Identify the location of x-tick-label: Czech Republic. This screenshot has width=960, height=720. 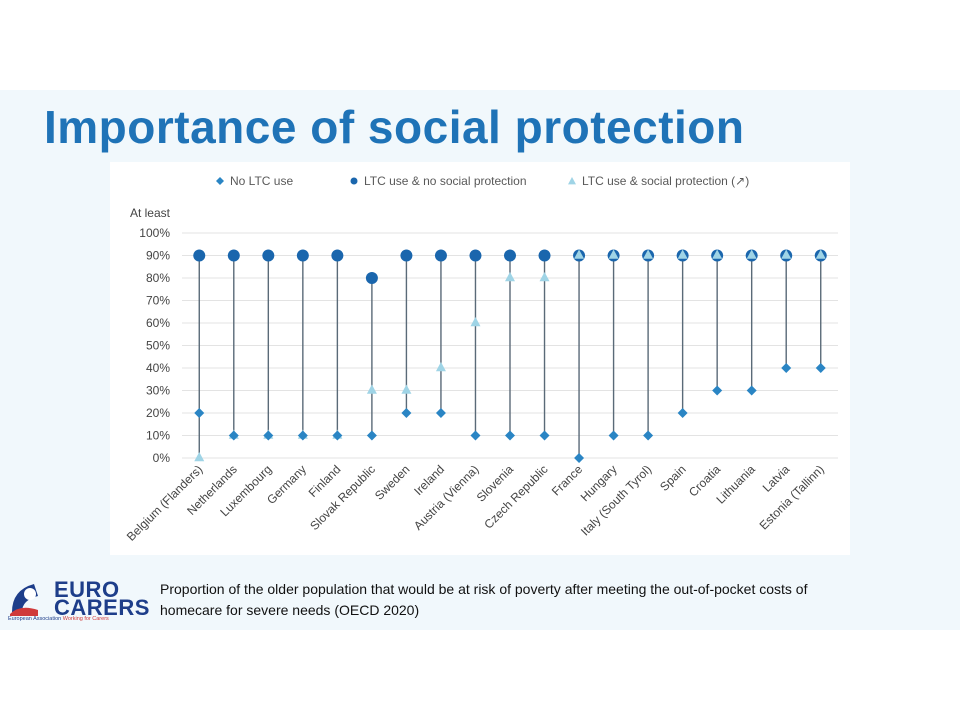
(515, 496).